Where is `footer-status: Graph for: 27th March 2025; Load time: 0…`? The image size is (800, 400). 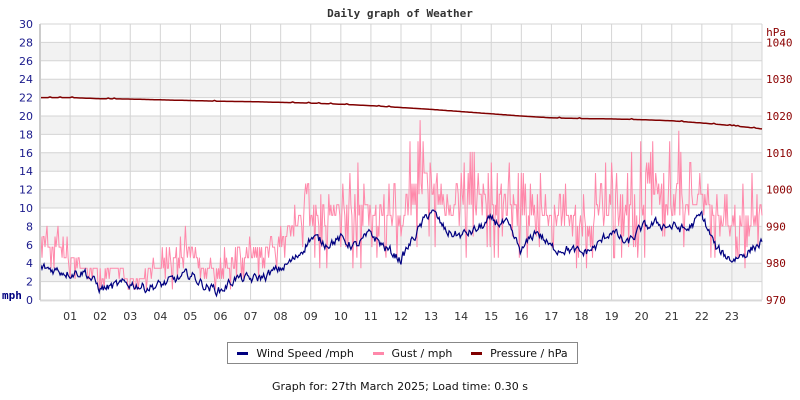 footer-status: Graph for: 27th March 2025; Load time: 0… is located at coordinates (400, 386).